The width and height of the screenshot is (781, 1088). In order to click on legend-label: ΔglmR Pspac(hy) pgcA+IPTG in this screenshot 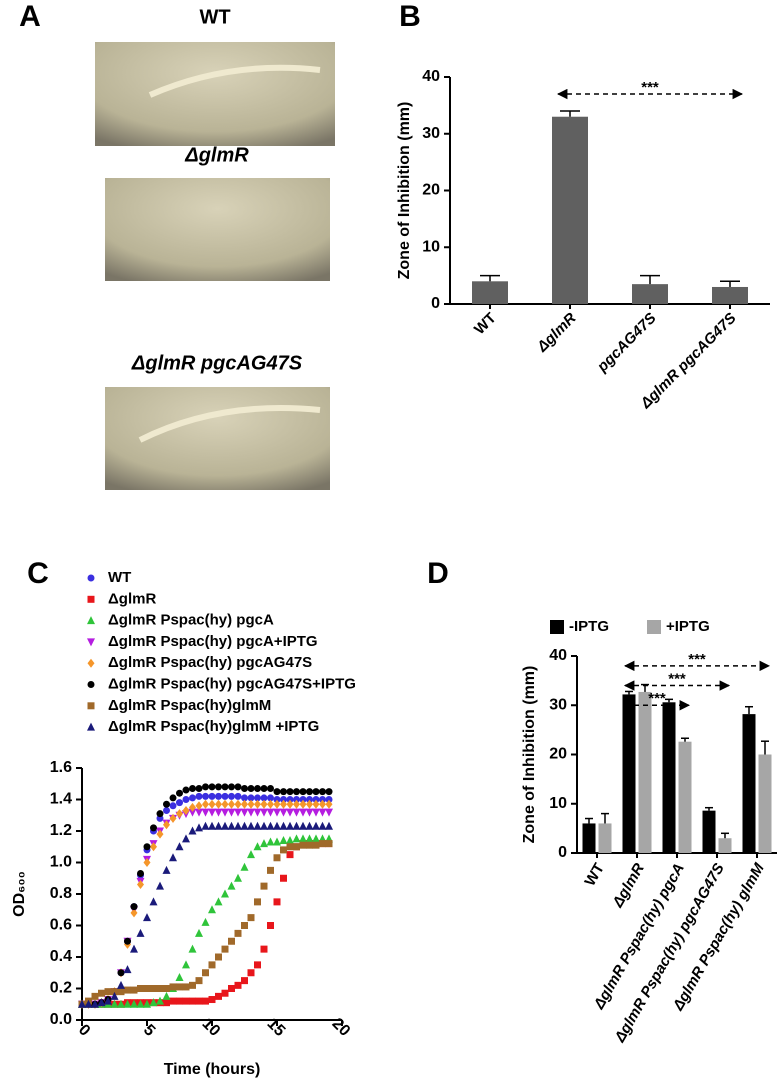, I will do `click(213, 641)`.